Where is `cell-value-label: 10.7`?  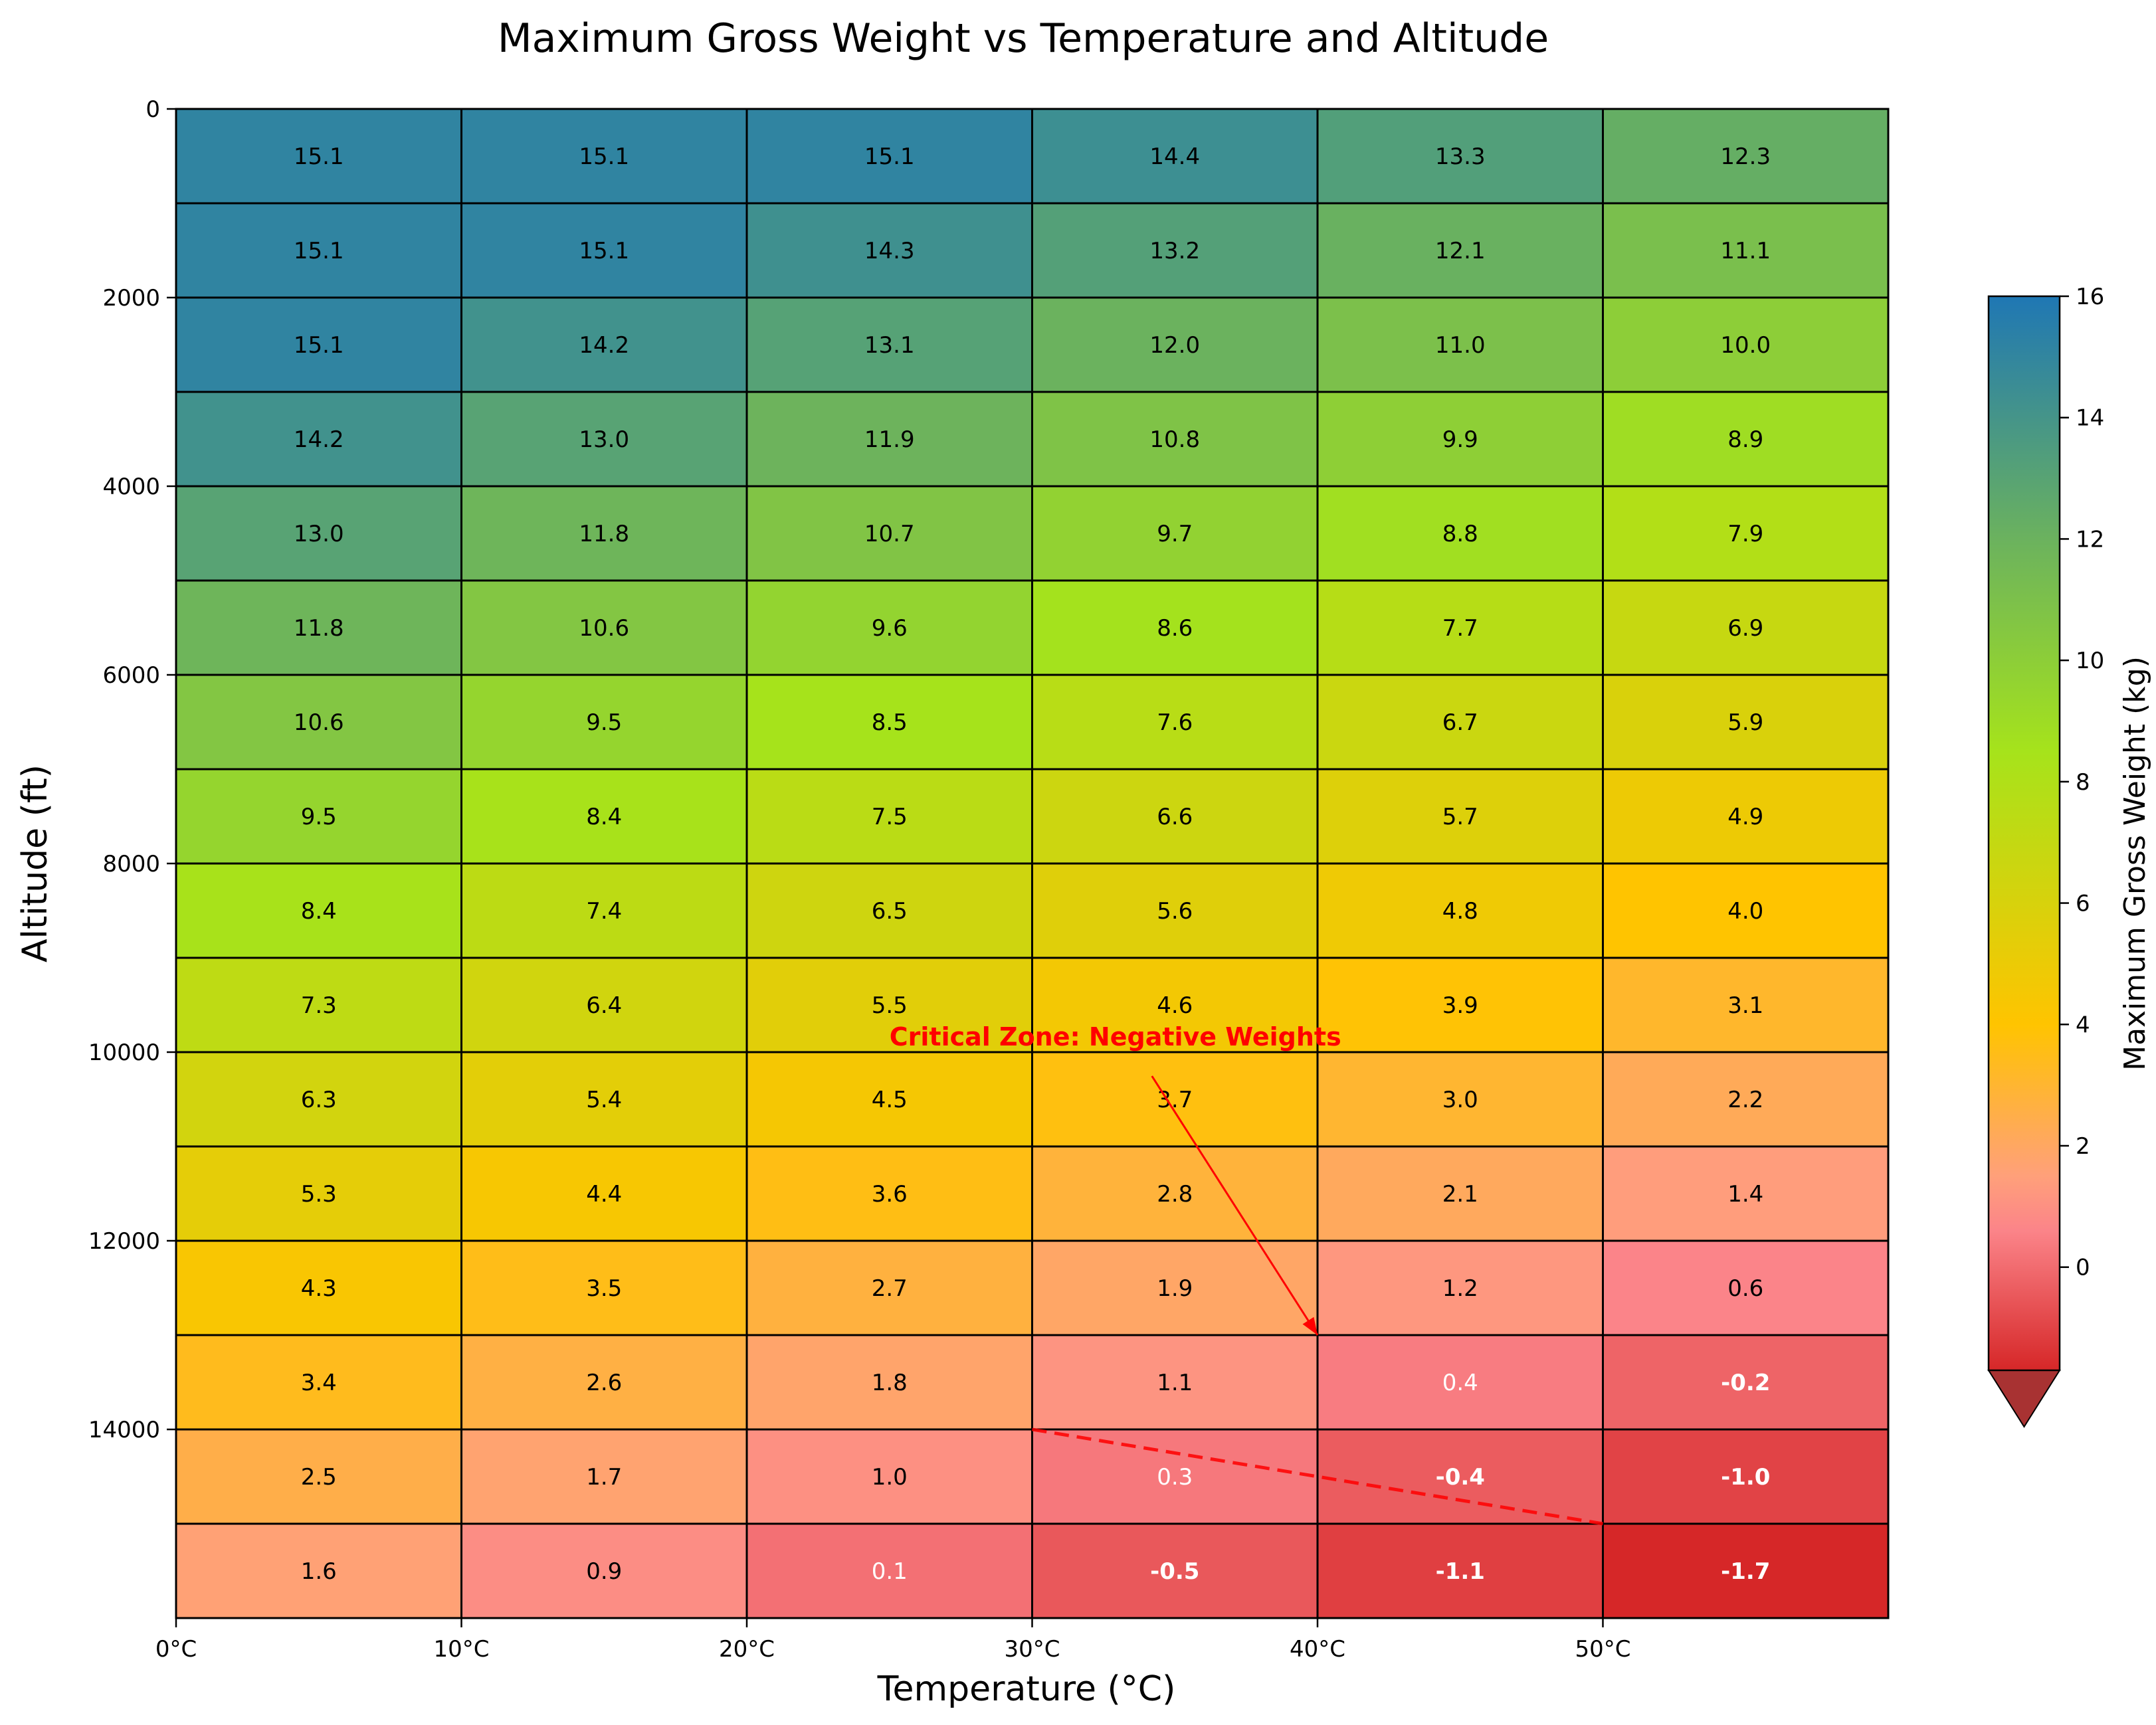 cell-value-label: 10.7 is located at coordinates (889, 534).